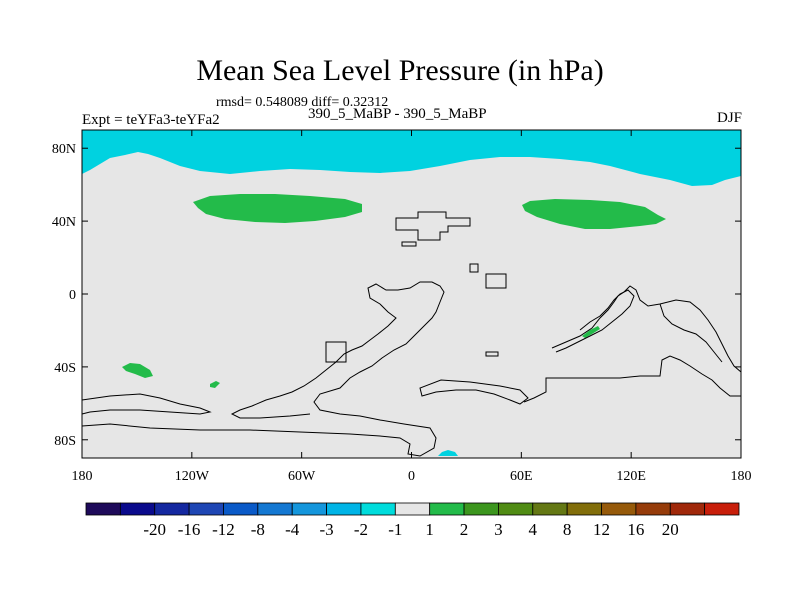 Image resolution: width=800 pixels, height=600 pixels. I want to click on colorbar-label: 4, so click(533, 529).